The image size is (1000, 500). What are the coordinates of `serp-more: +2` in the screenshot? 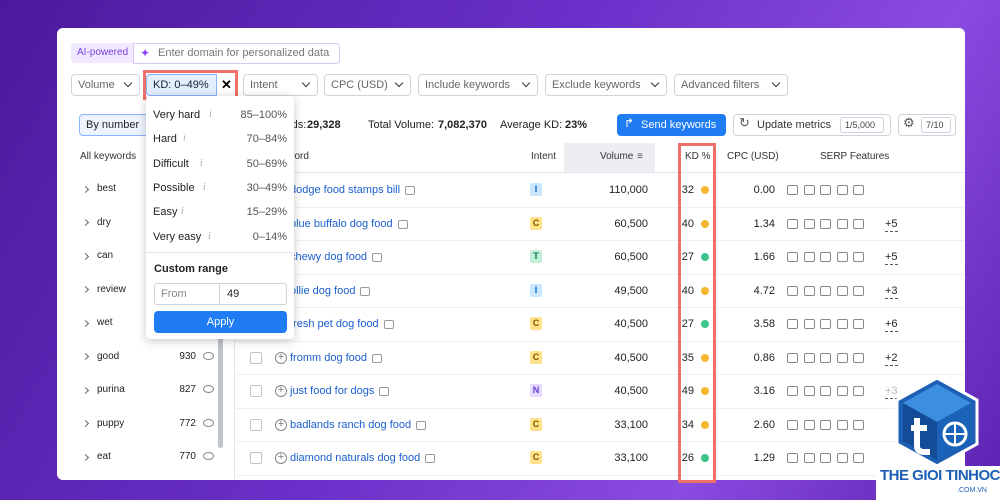 It's located at (891, 358).